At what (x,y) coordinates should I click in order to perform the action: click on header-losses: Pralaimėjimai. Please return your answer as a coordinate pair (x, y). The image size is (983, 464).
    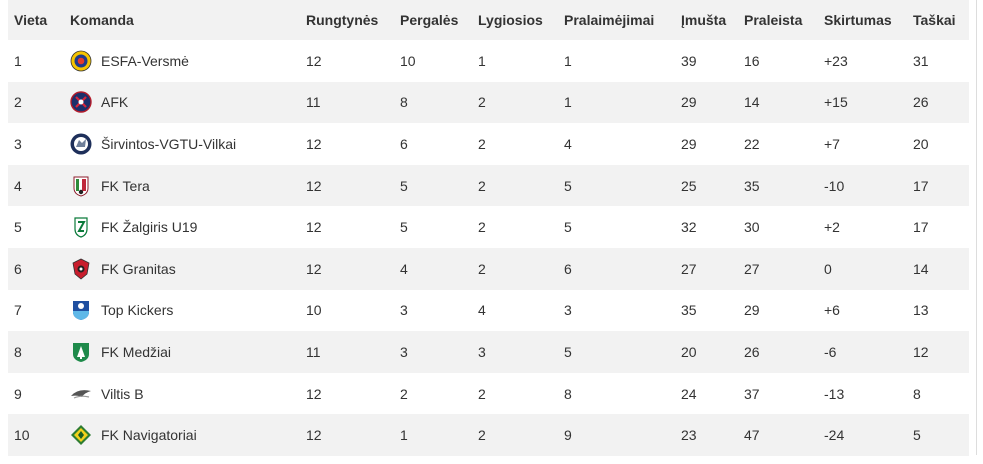
    Looking at the image, I should click on (622, 20).